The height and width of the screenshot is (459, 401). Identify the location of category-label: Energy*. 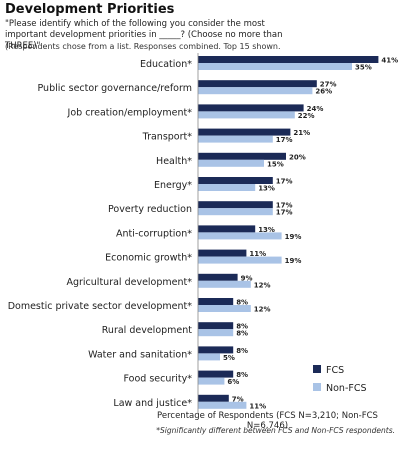
(173, 185).